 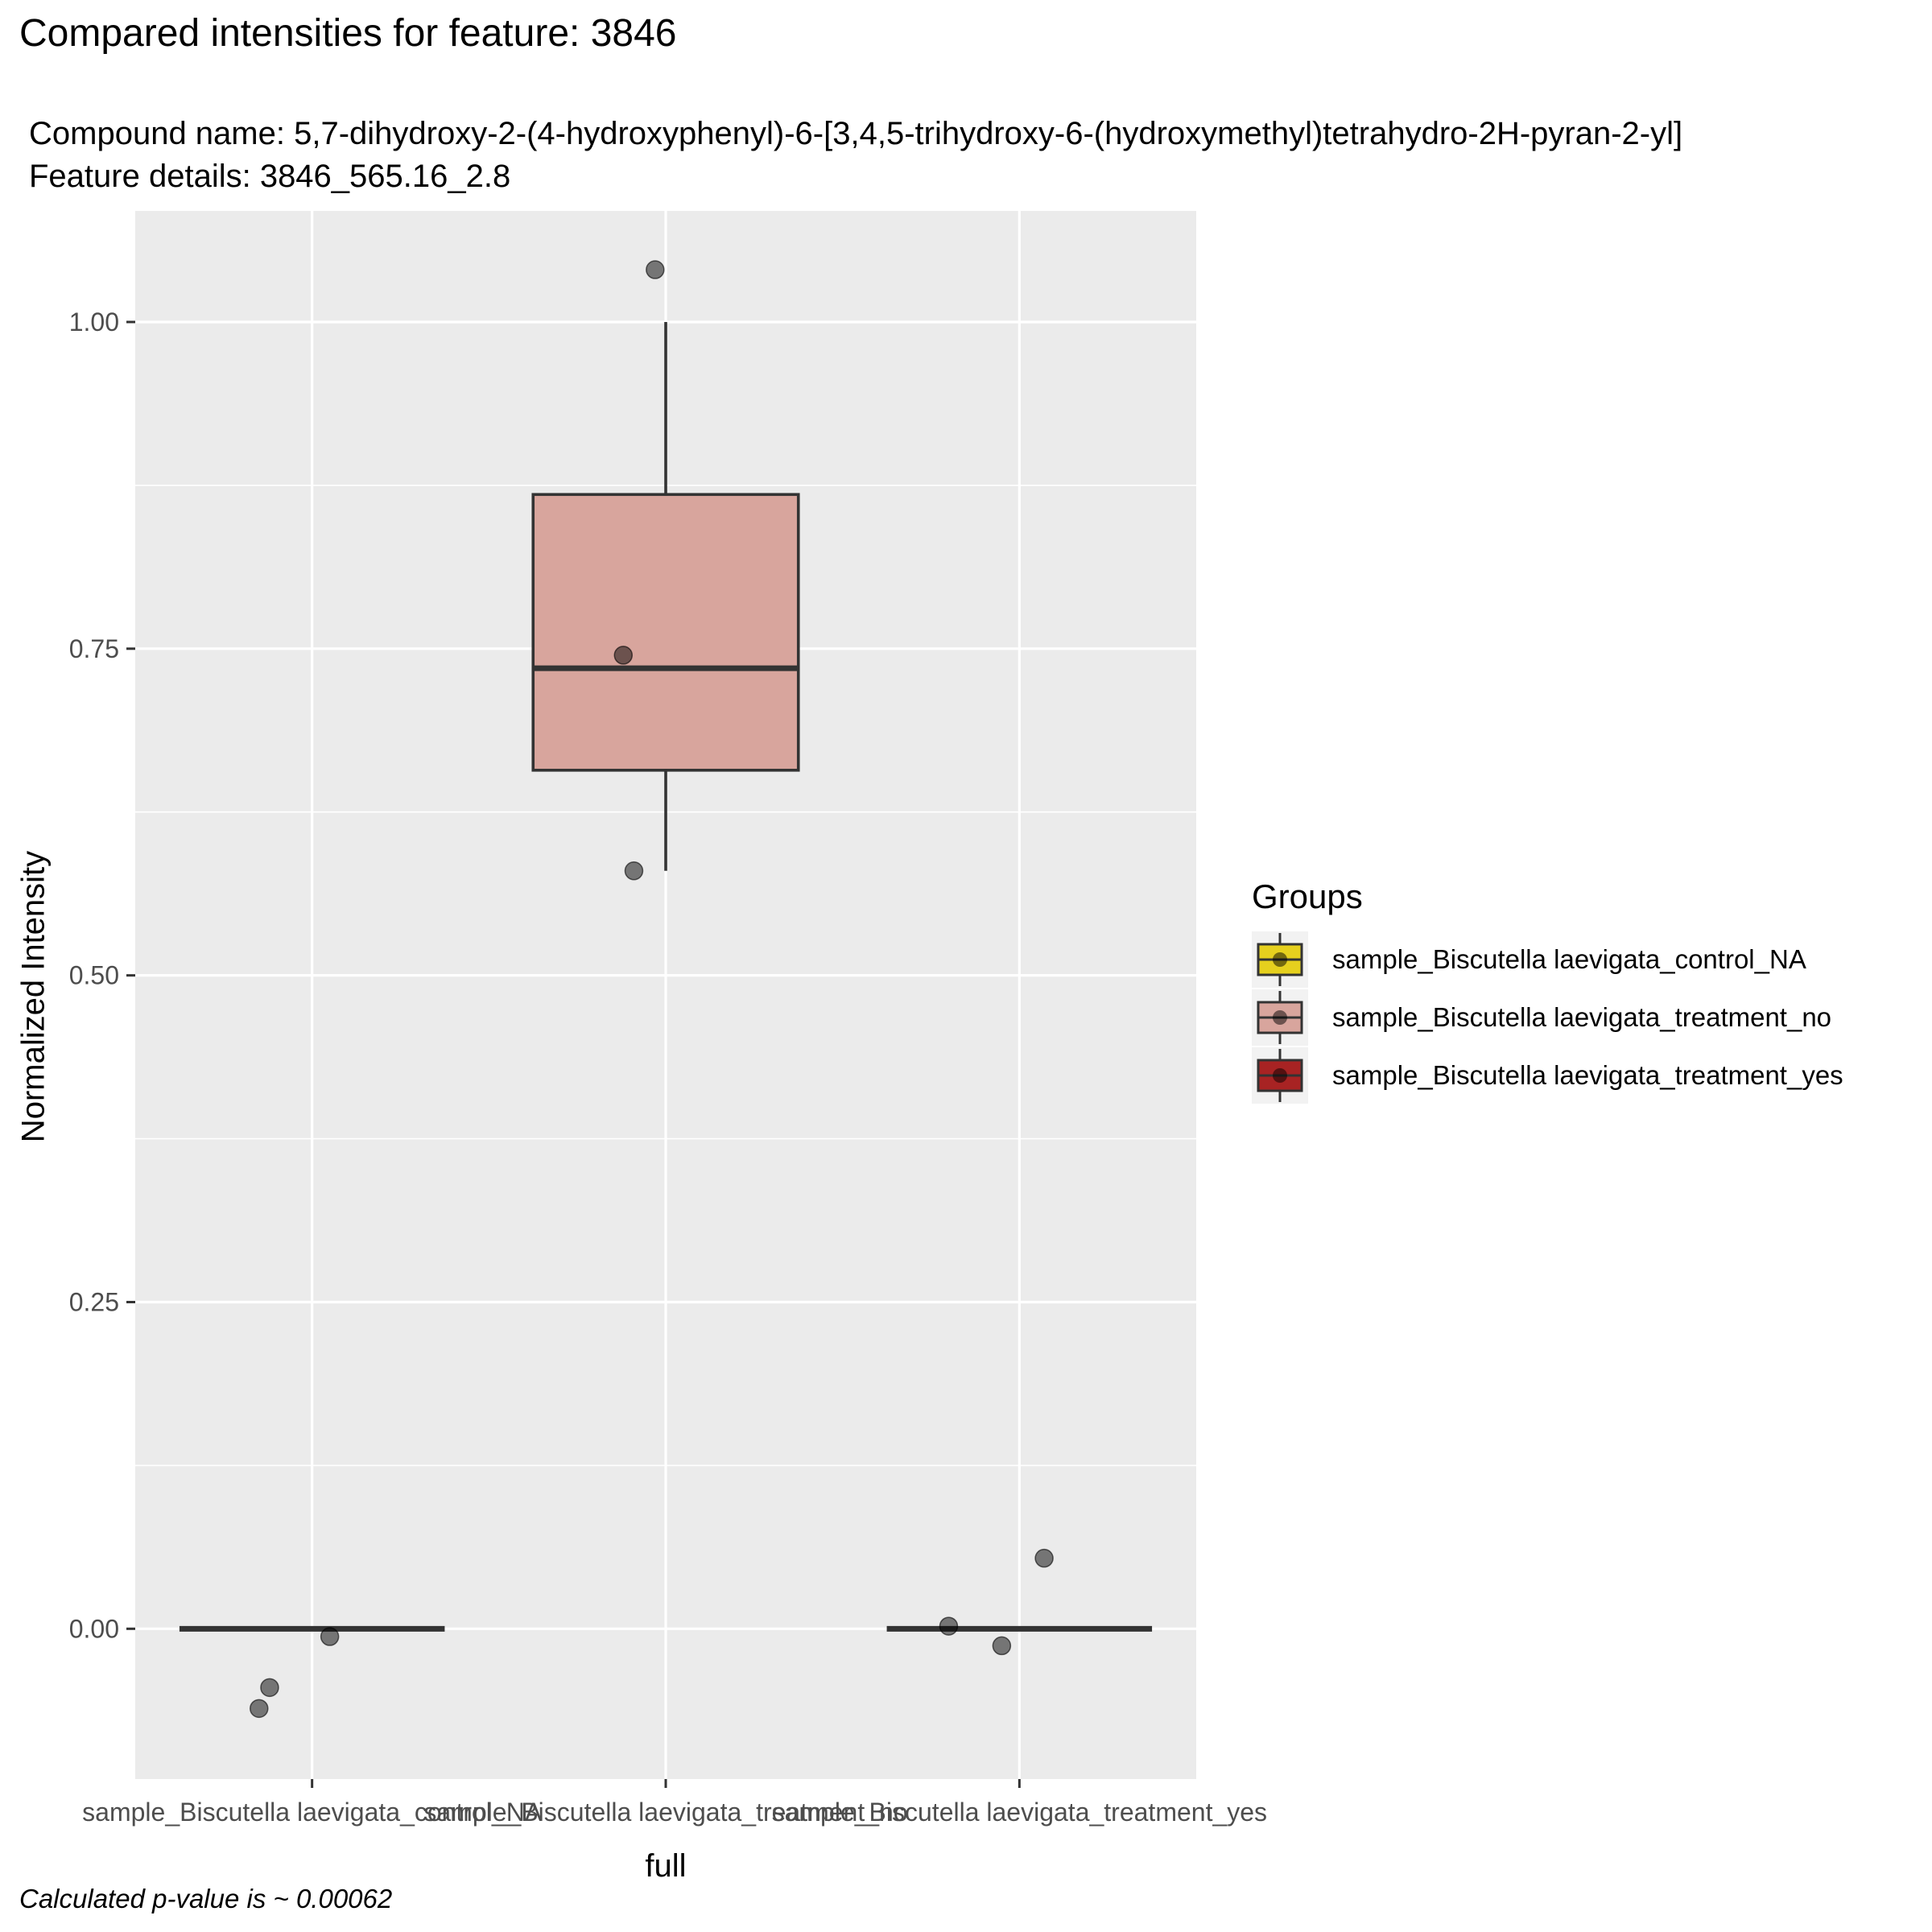 I want to click on legend-item: sample_Biscutella laevigata_control_NA, so click(x=1547, y=960).